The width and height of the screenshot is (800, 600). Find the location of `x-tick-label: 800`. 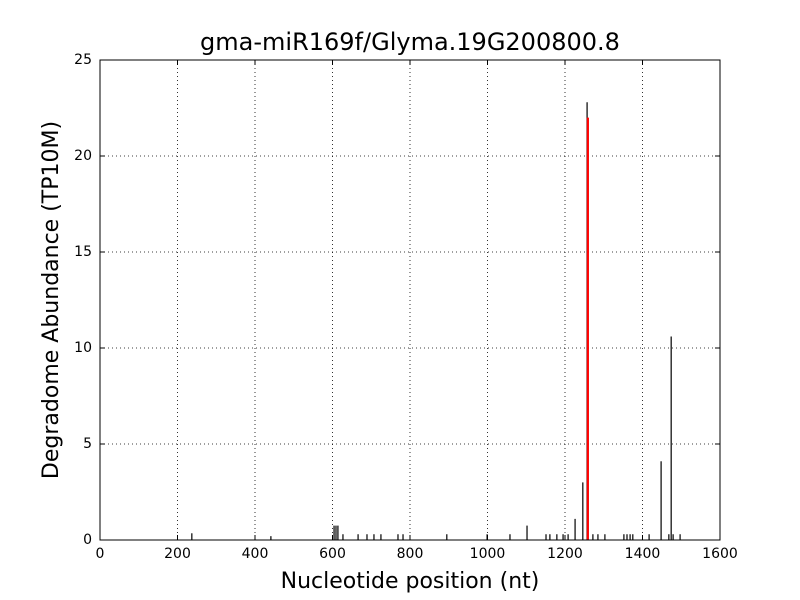

x-tick-label: 800 is located at coordinates (410, 554).